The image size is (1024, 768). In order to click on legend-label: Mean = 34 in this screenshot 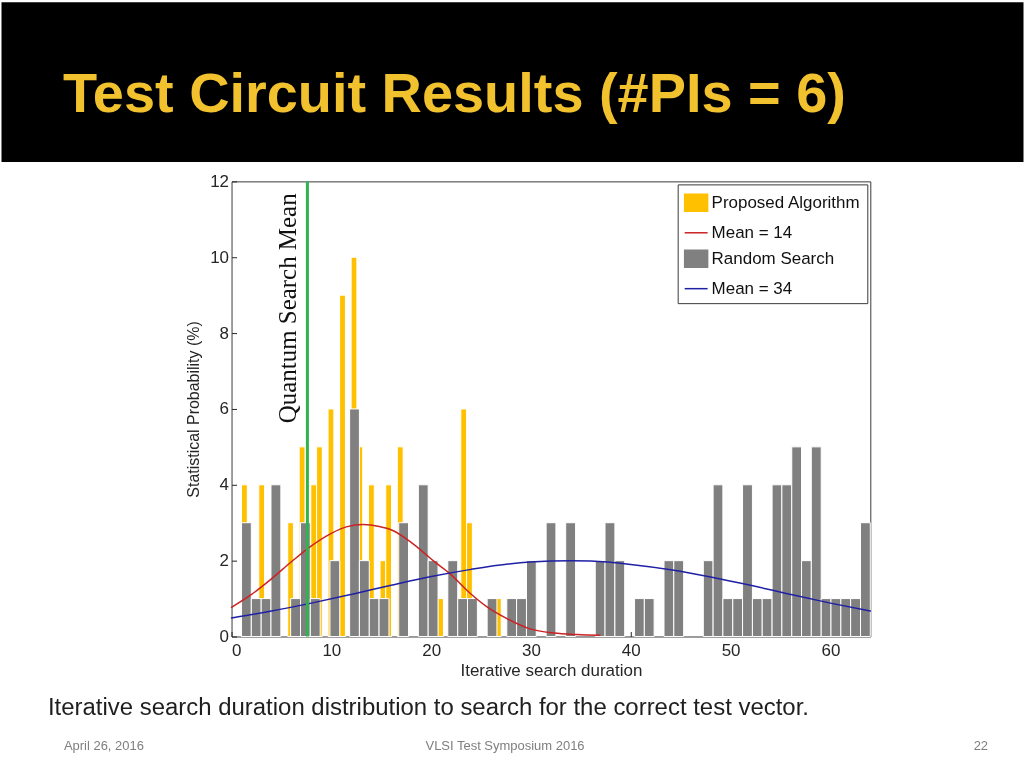, I will do `click(752, 288)`.